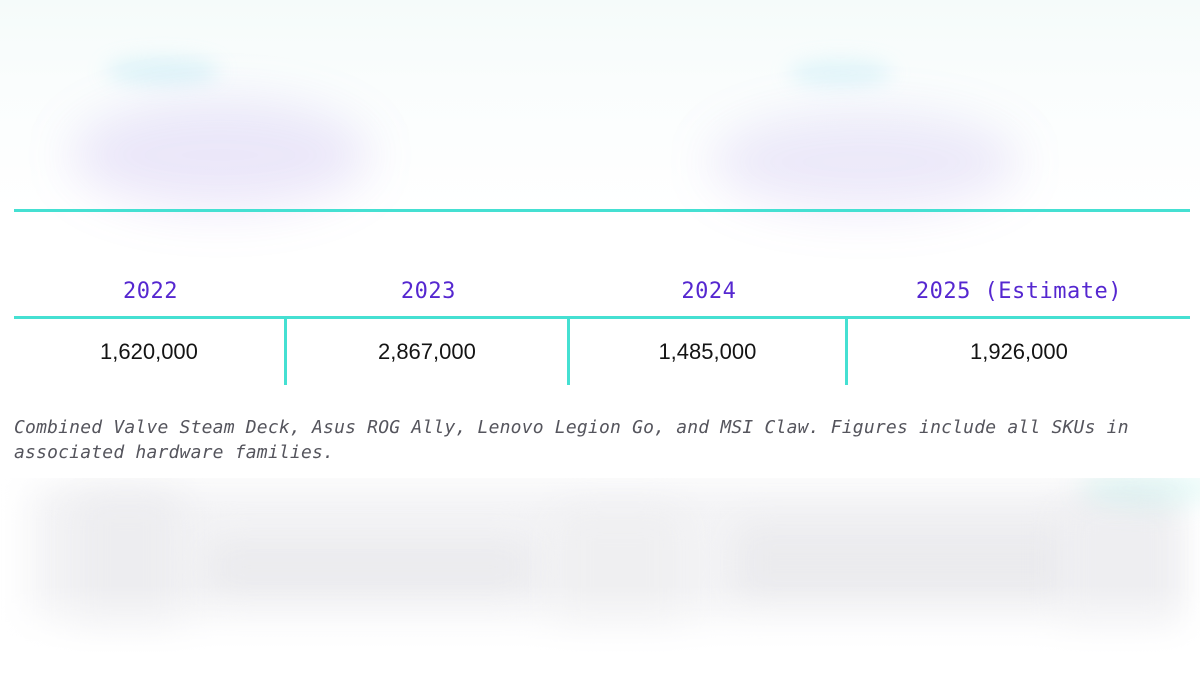  Describe the element at coordinates (602, 317) in the screenshot. I see `table-middle-rule` at that location.